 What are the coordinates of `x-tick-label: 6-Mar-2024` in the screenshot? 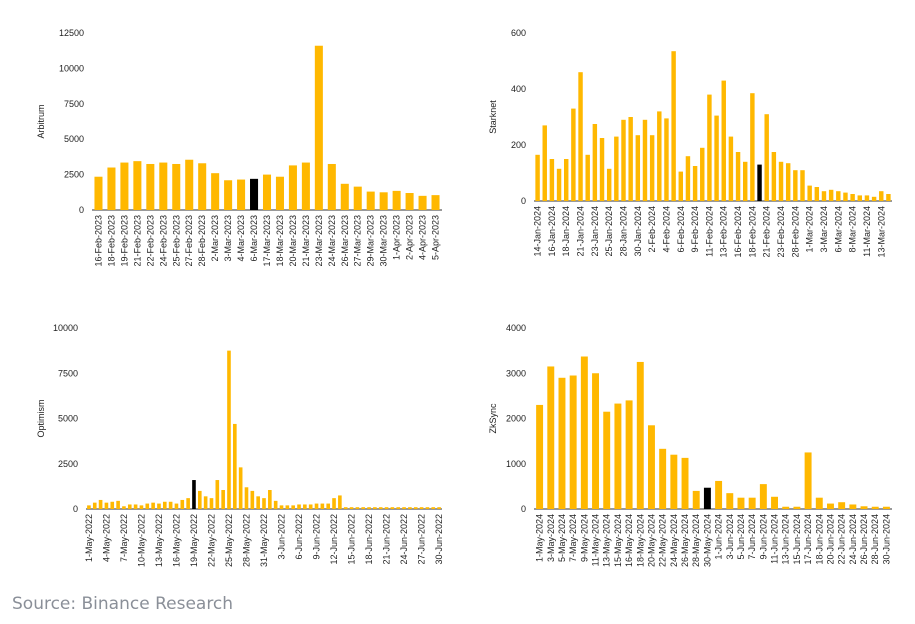 It's located at (838, 229).